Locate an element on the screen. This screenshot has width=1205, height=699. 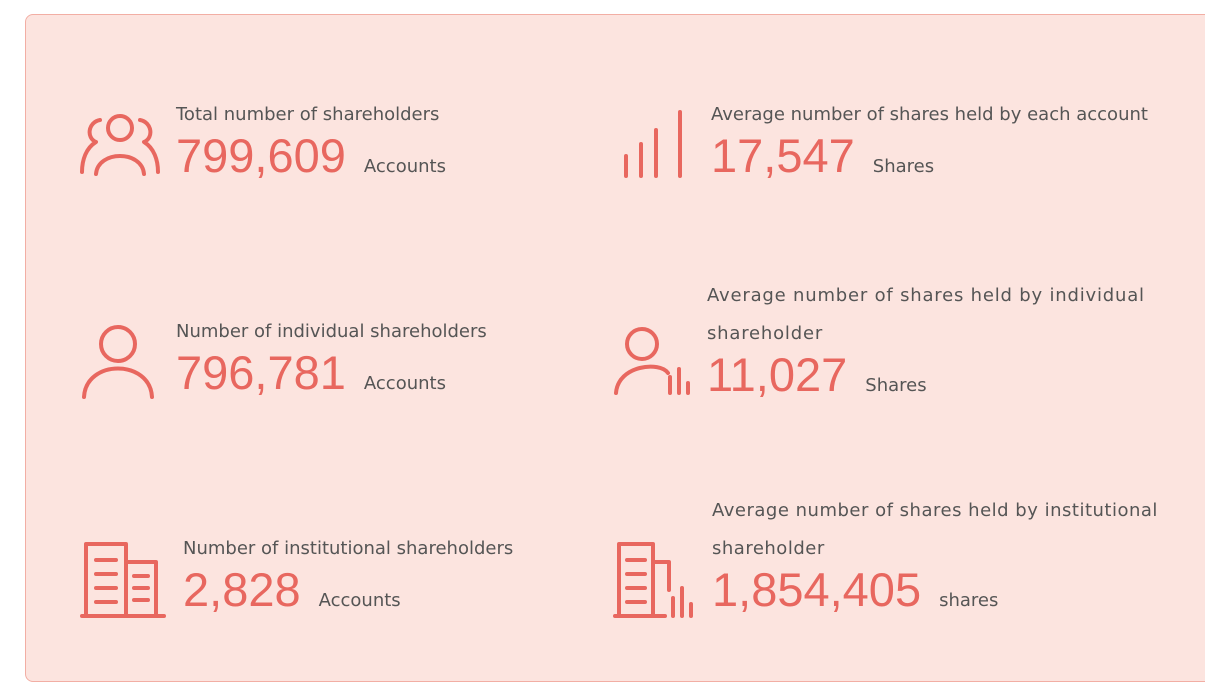
stat-value: 796,781 is located at coordinates (261, 372).